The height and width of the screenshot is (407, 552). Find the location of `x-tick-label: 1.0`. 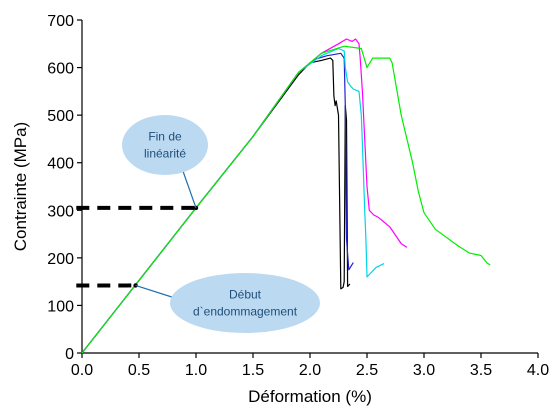

x-tick-label: 1.0 is located at coordinates (196, 370).